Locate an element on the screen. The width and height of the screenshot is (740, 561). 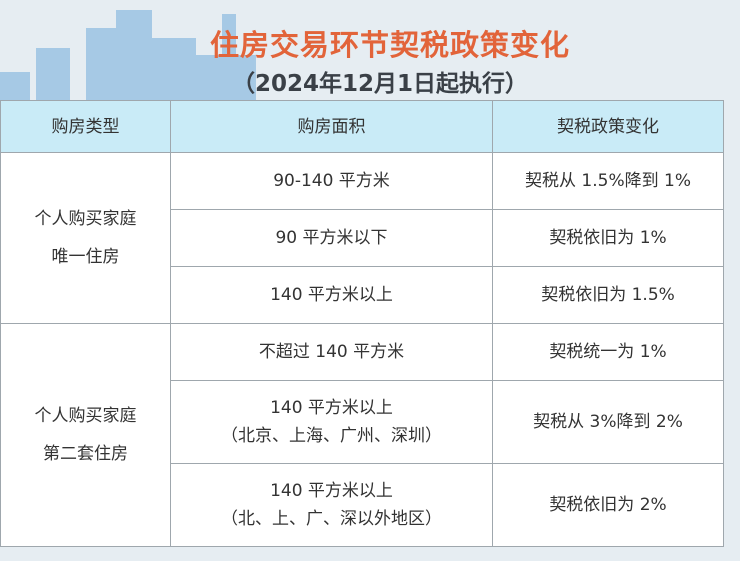
area-cell: 90 平方米以下 is located at coordinates (331, 238).